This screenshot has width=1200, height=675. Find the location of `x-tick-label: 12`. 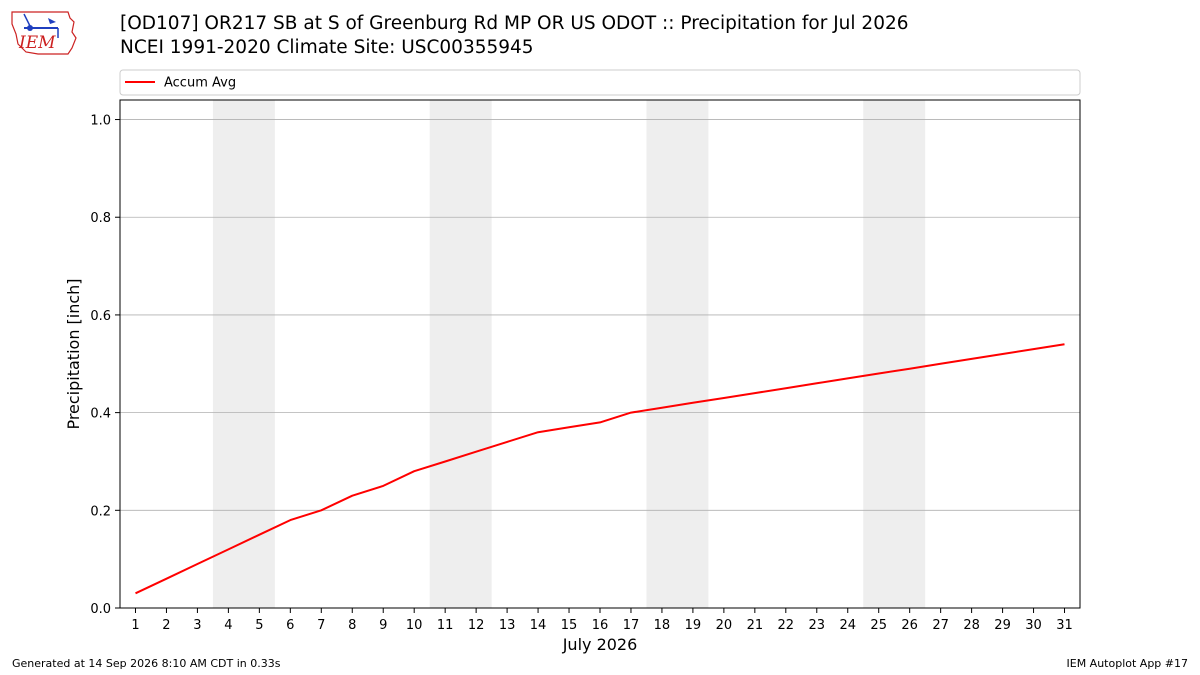

x-tick-label: 12 is located at coordinates (476, 625).